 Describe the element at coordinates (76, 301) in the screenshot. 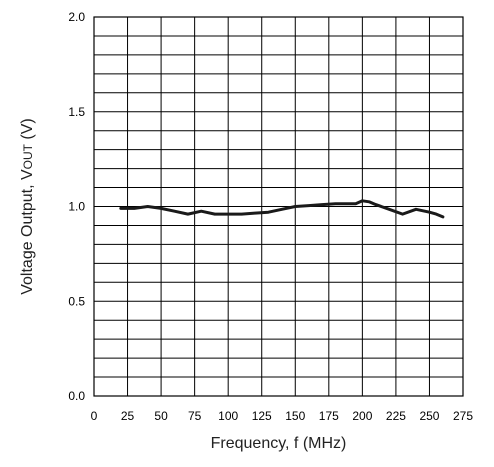

I see `y-tick-label: 0.5` at that location.